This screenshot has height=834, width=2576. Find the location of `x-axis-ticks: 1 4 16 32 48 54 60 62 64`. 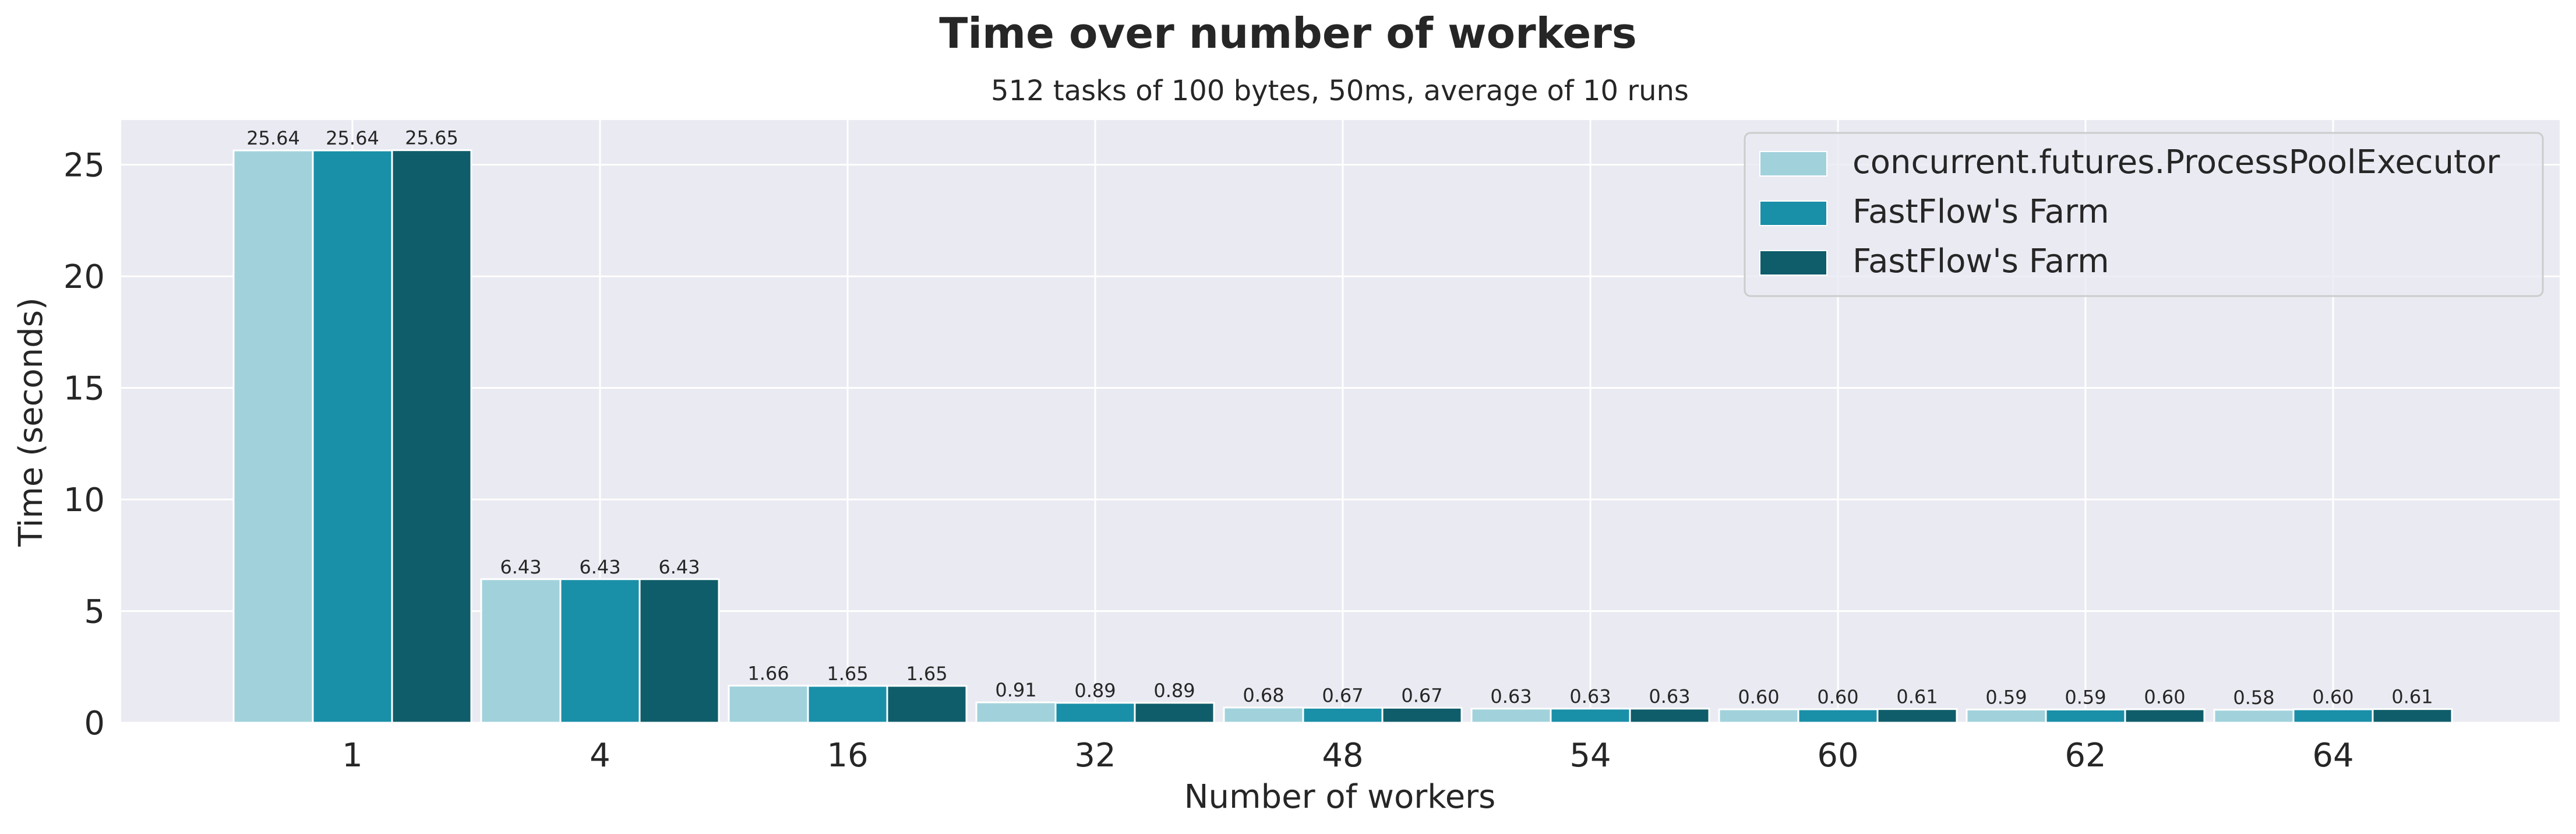

x-axis-ticks: 1 4 16 32 48 54 60 62 64 is located at coordinates (1348, 756).